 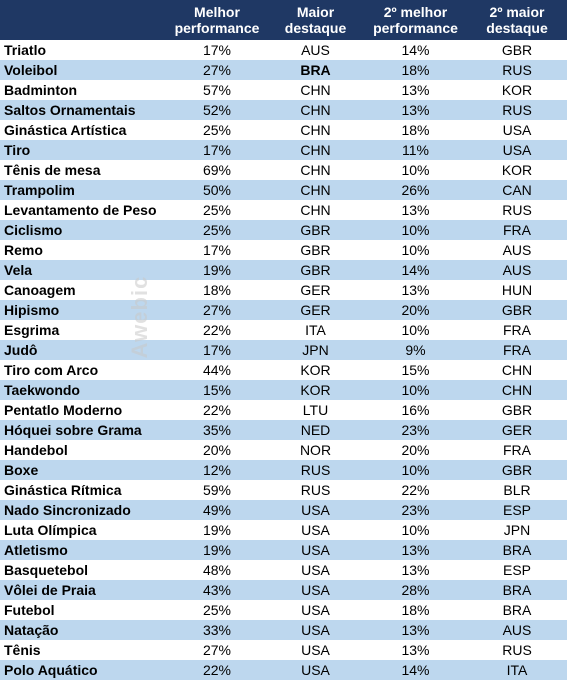 I want to click on table-row: Natação 33% USA 13% AUS, so click(x=283, y=630).